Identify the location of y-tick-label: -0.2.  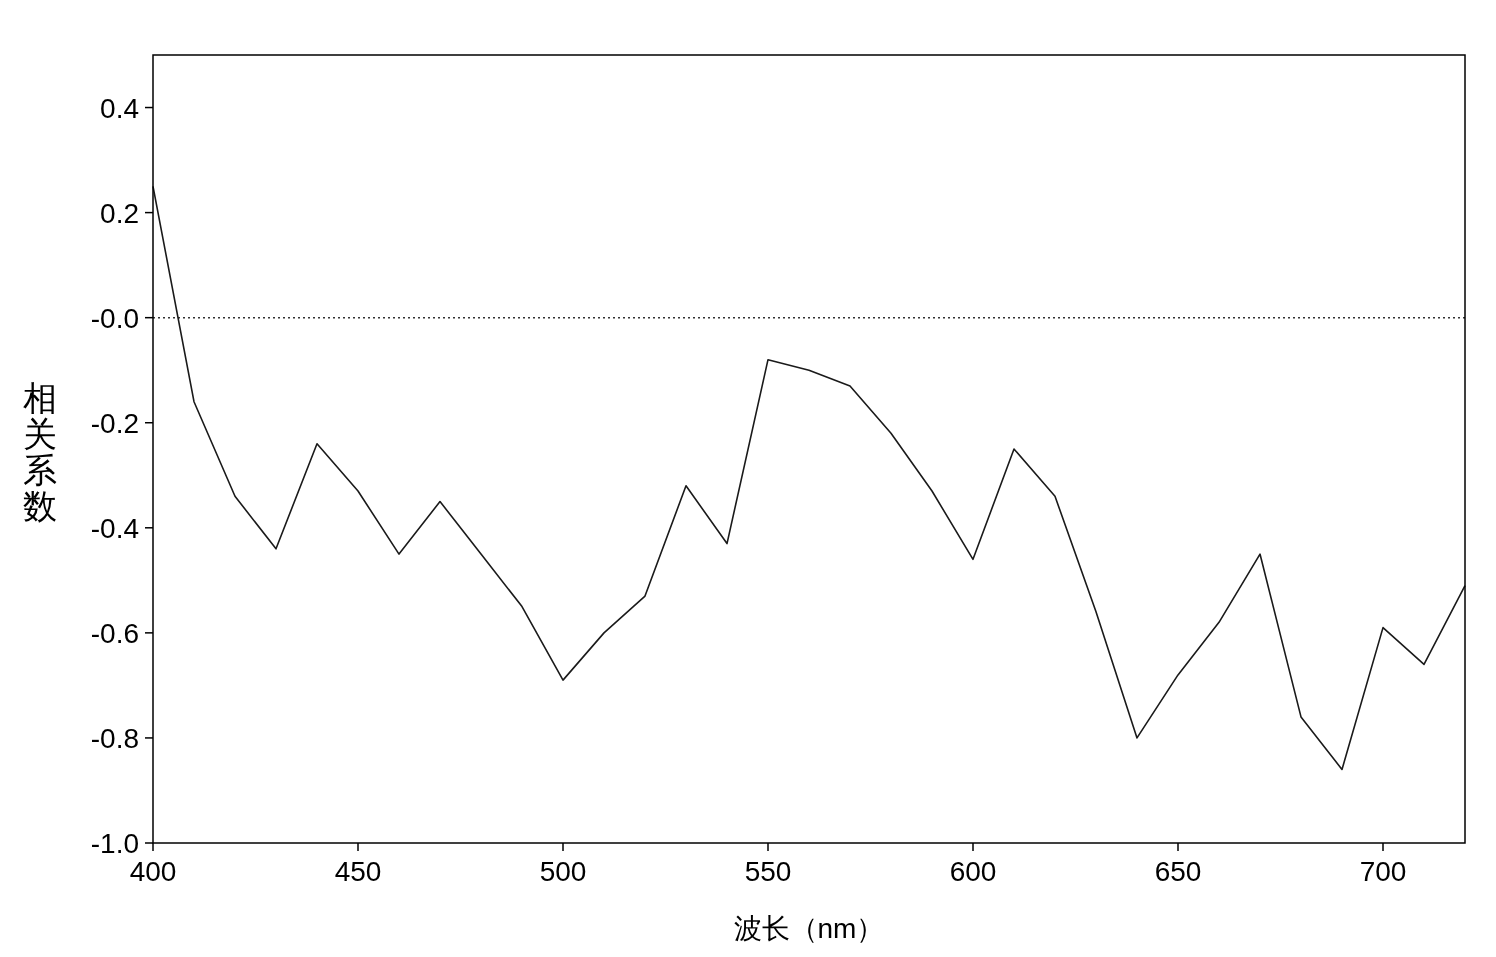
(114, 423).